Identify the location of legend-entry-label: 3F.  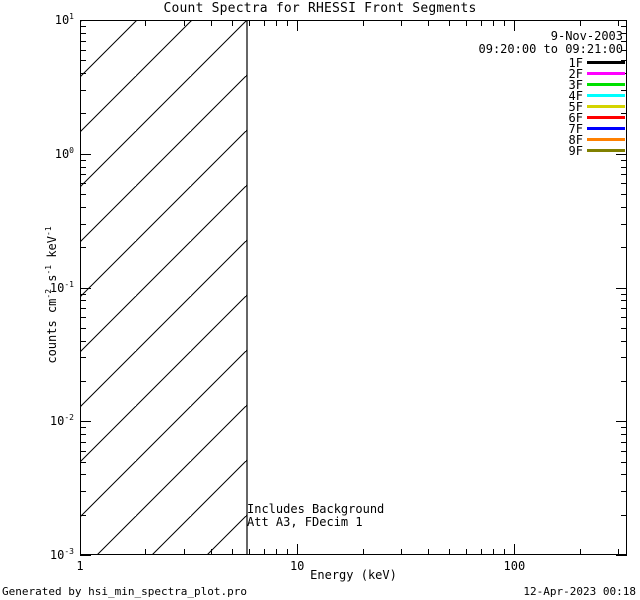
(575, 84).